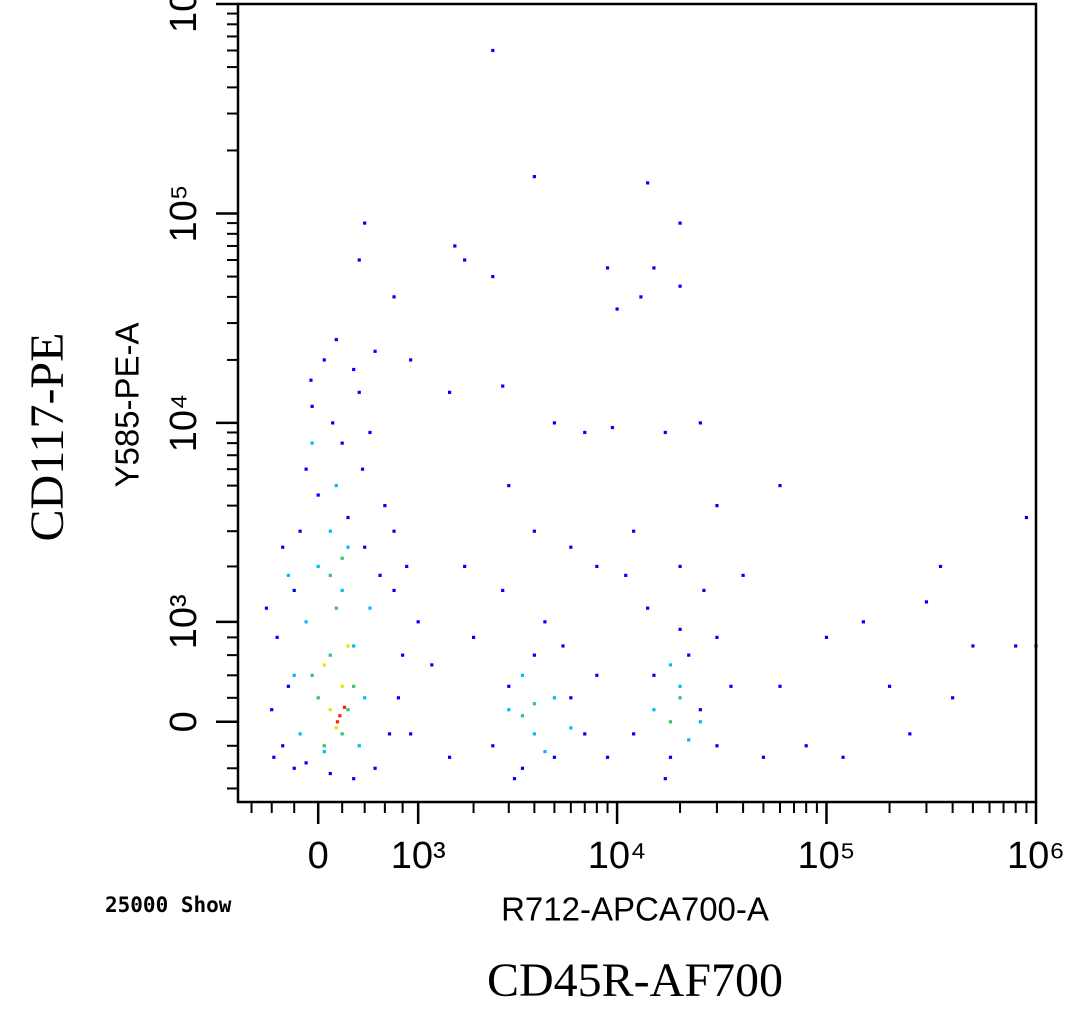  What do you see at coordinates (184, 423) in the screenshot?
I see `y-tick-label: 10⁴` at bounding box center [184, 423].